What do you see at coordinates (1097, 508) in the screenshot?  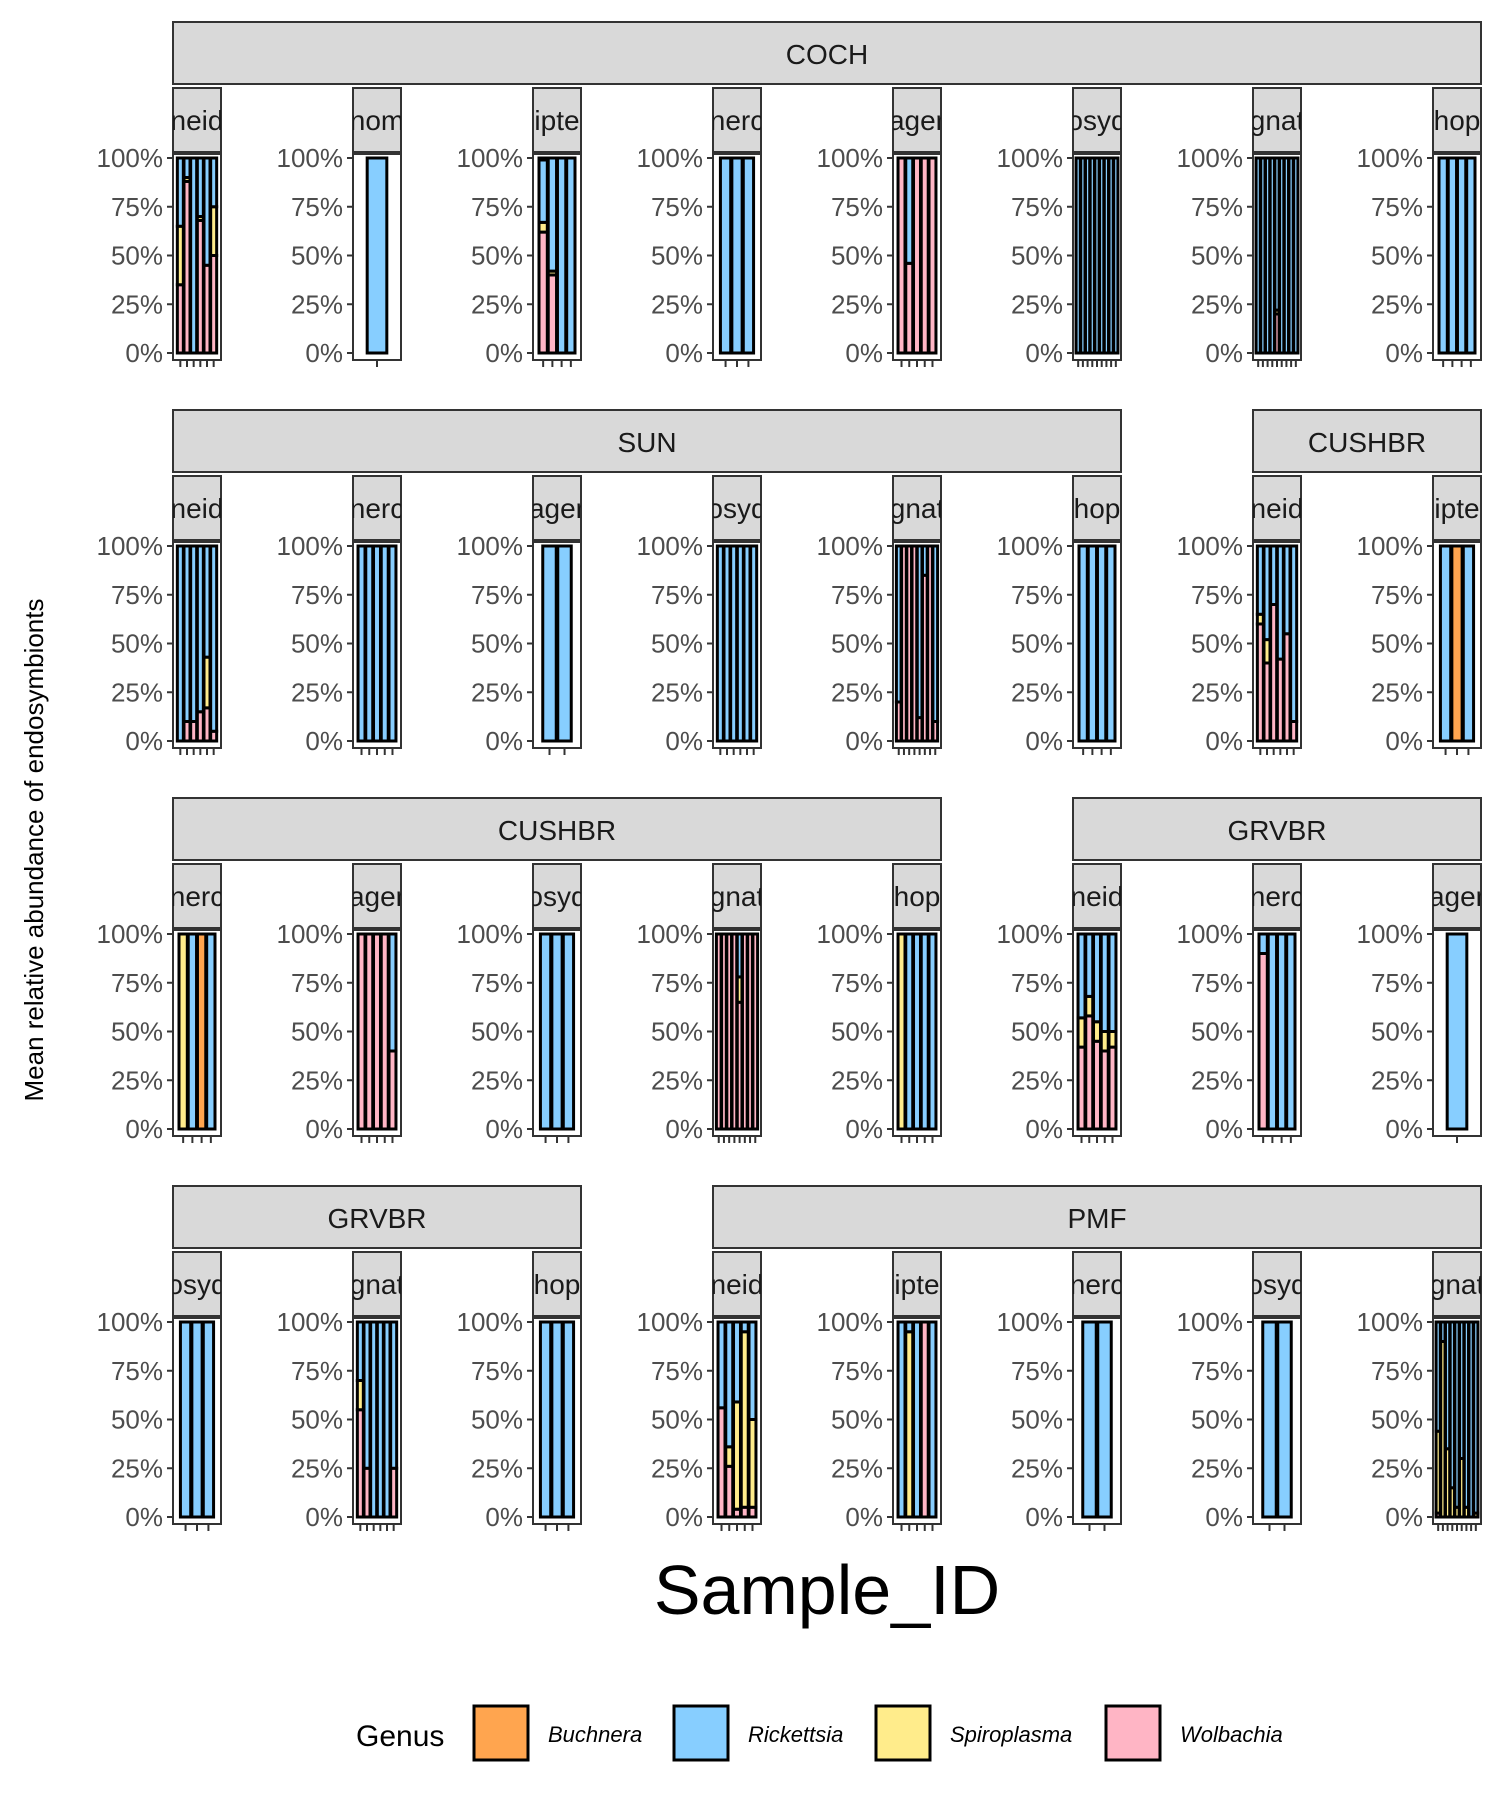 I see `panel-strip-label: hop` at bounding box center [1097, 508].